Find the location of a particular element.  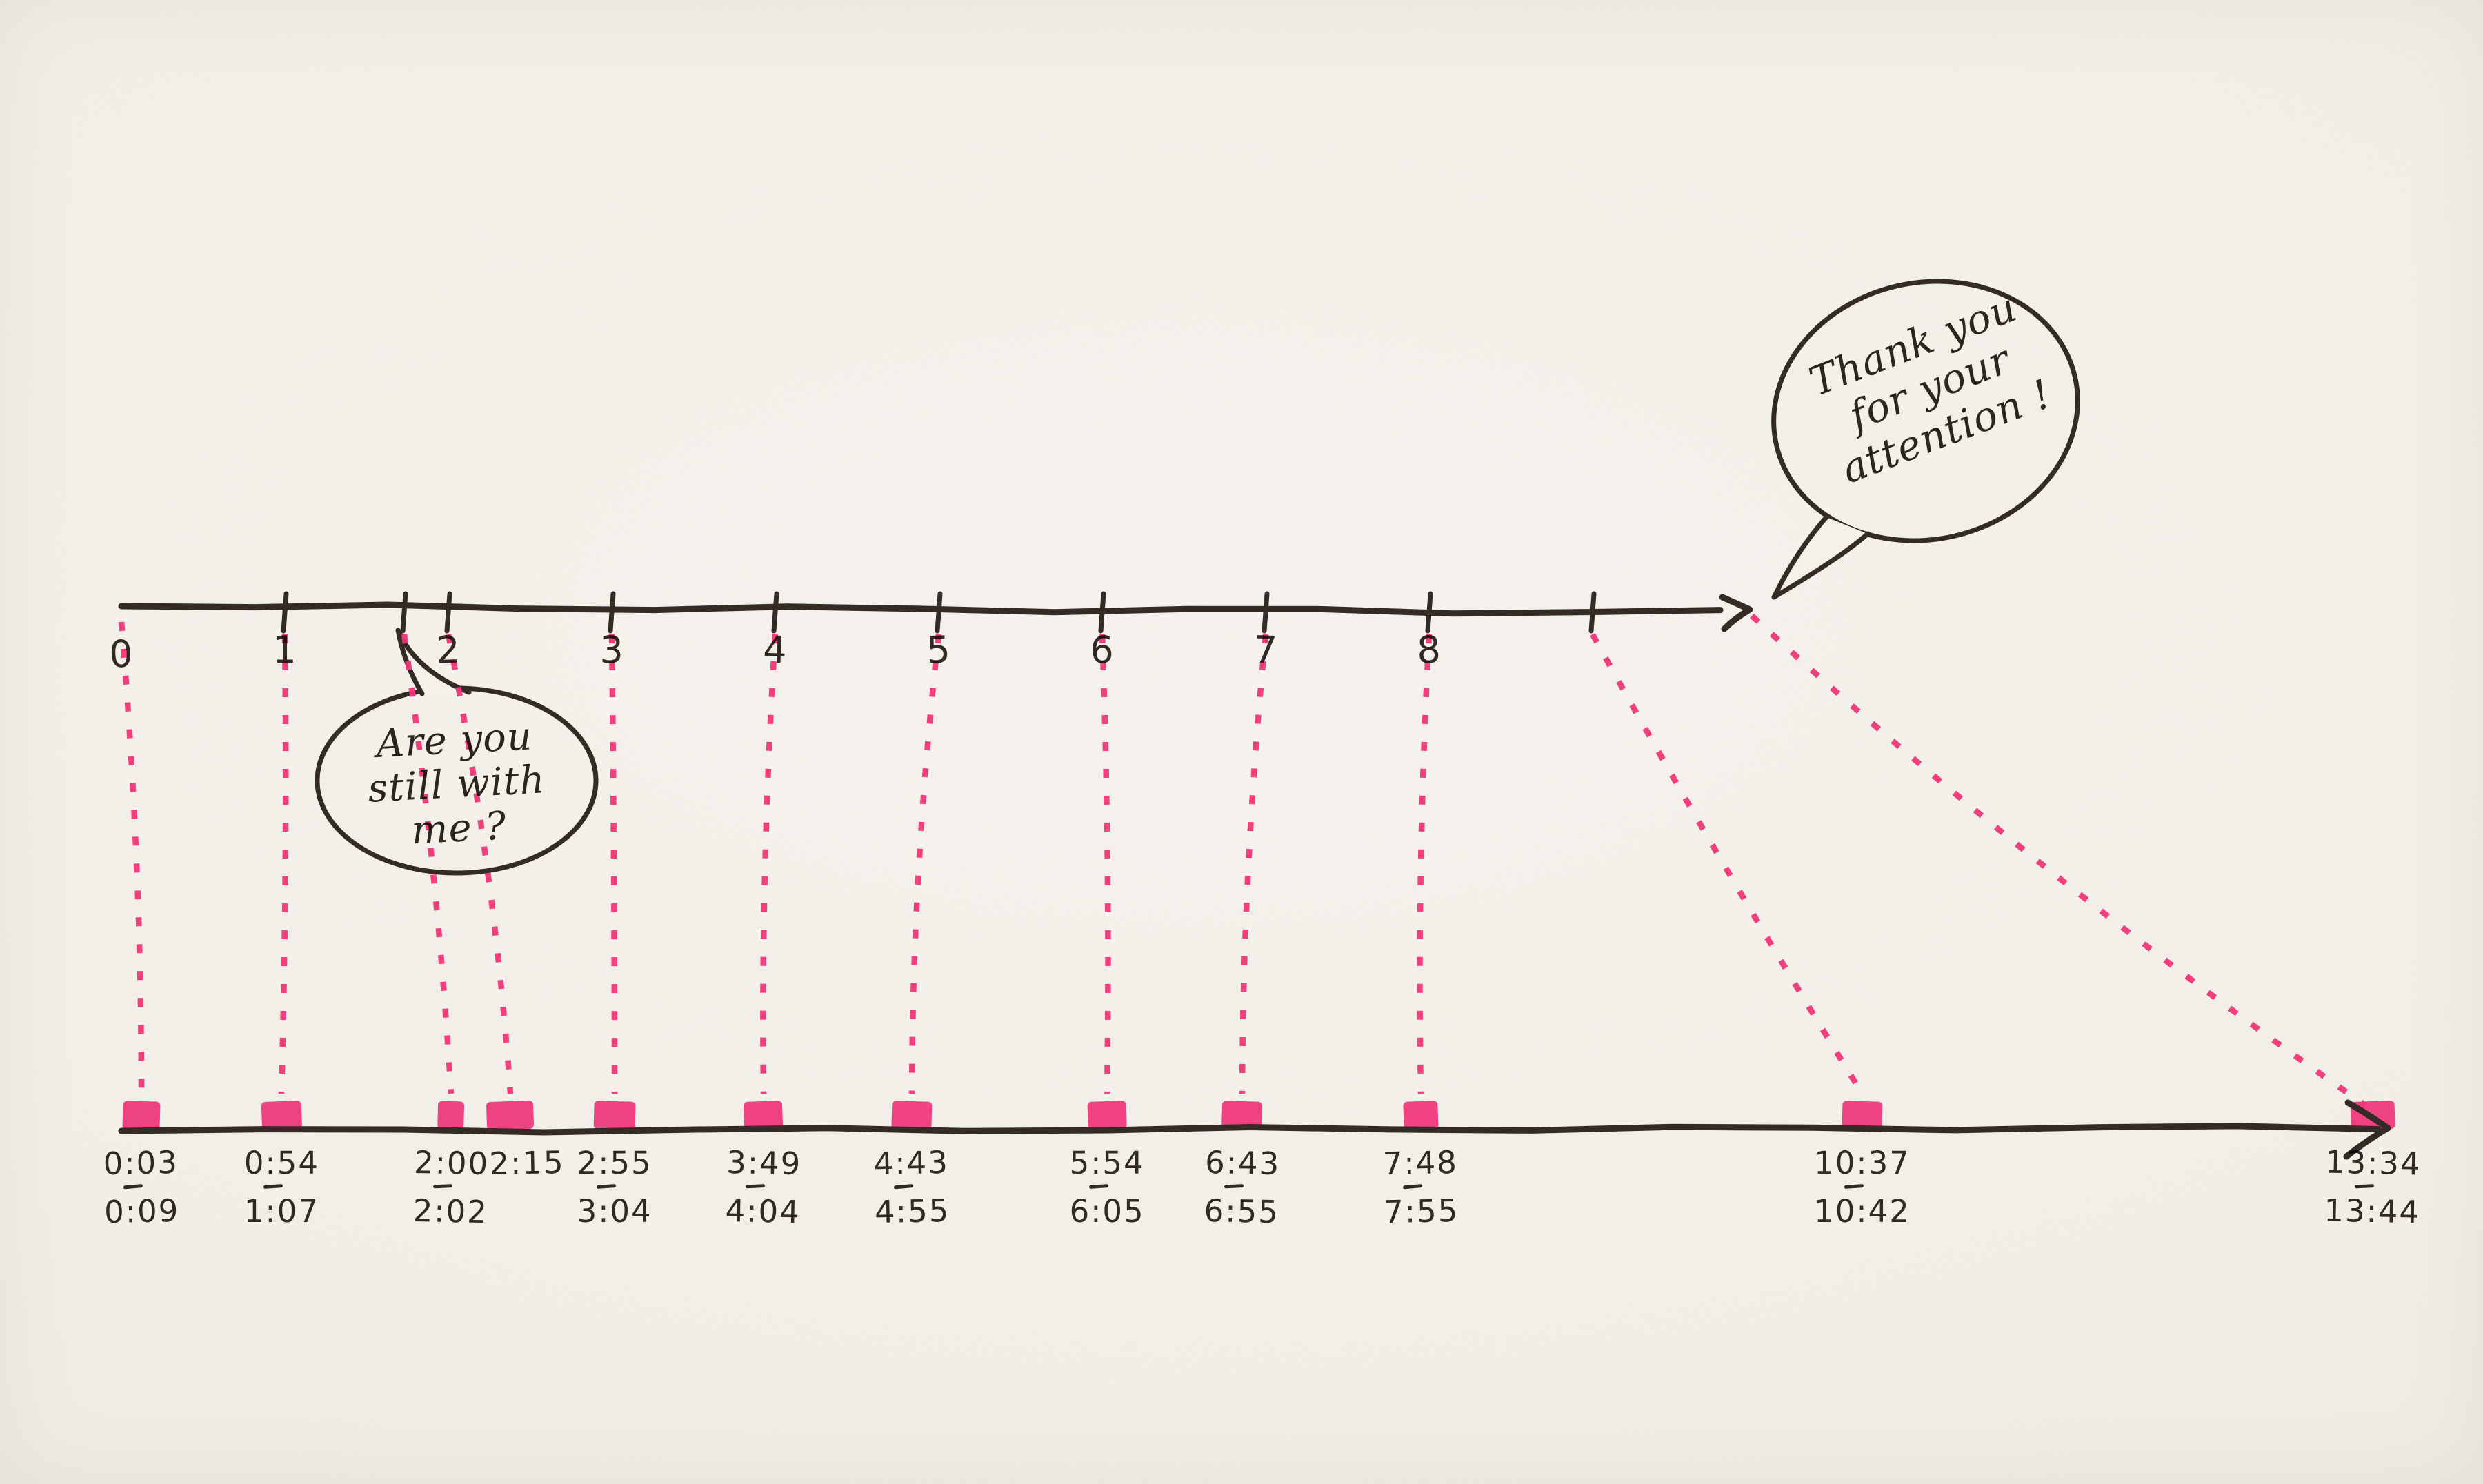

top-axis-tick-label: 4 is located at coordinates (775, 650).